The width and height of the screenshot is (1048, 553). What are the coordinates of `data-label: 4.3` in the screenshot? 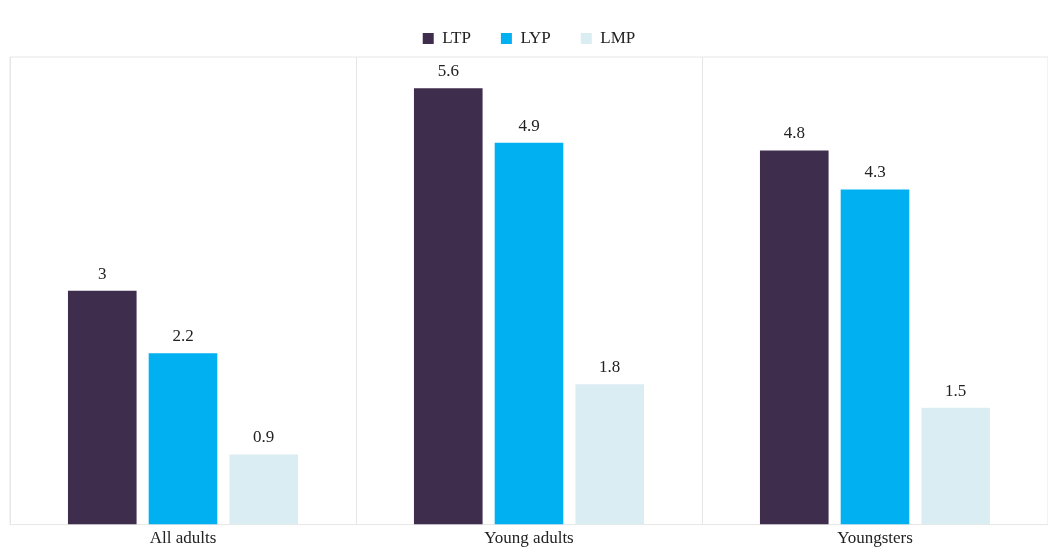 It's located at (875, 172).